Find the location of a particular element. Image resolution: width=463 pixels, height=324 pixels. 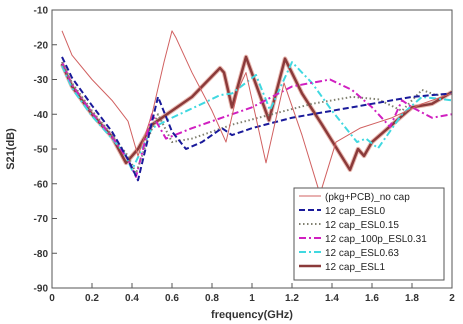

legend-label: 12 cap_ESL1 is located at coordinates (355, 267).